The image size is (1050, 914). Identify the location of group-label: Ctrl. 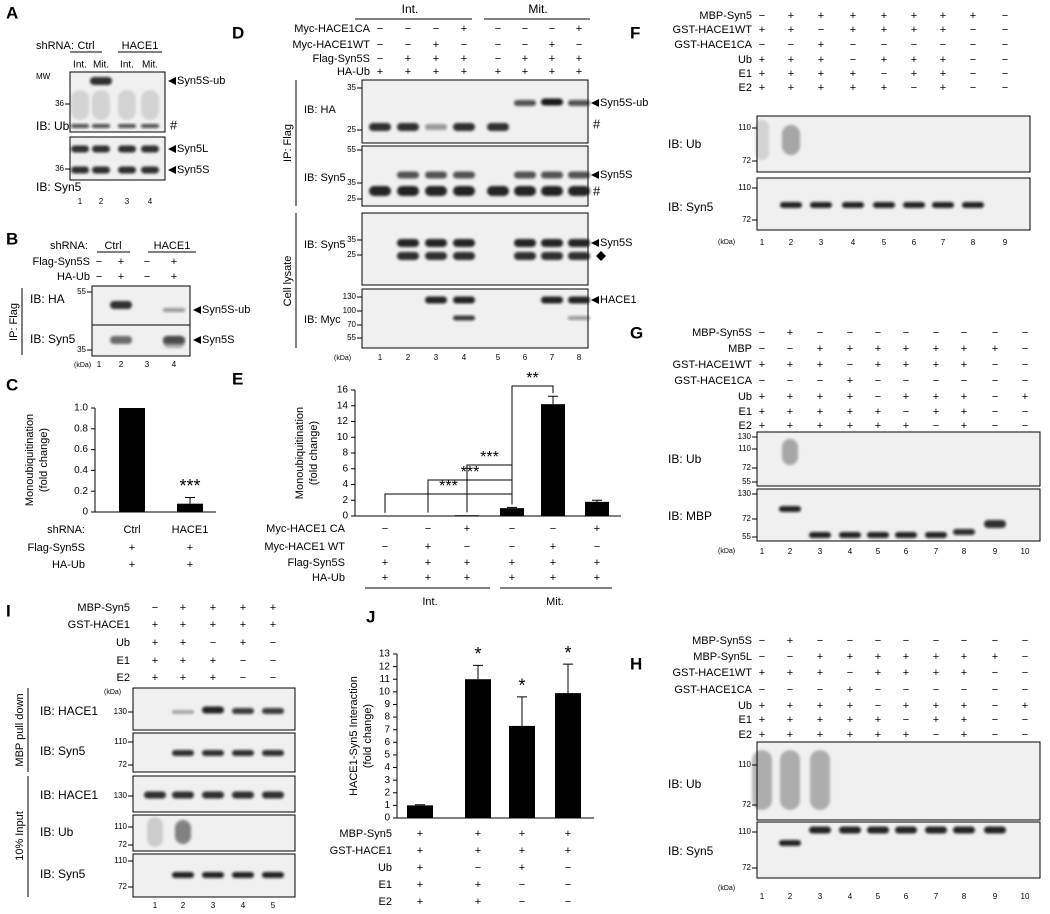
(85, 46).